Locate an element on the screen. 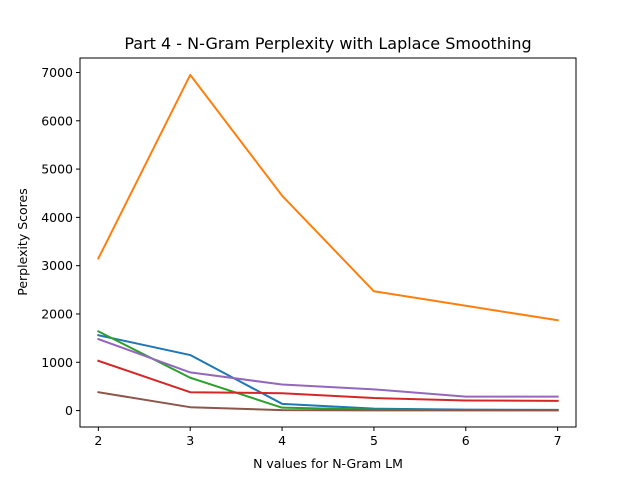  x-tick-label: 3 is located at coordinates (190, 440).